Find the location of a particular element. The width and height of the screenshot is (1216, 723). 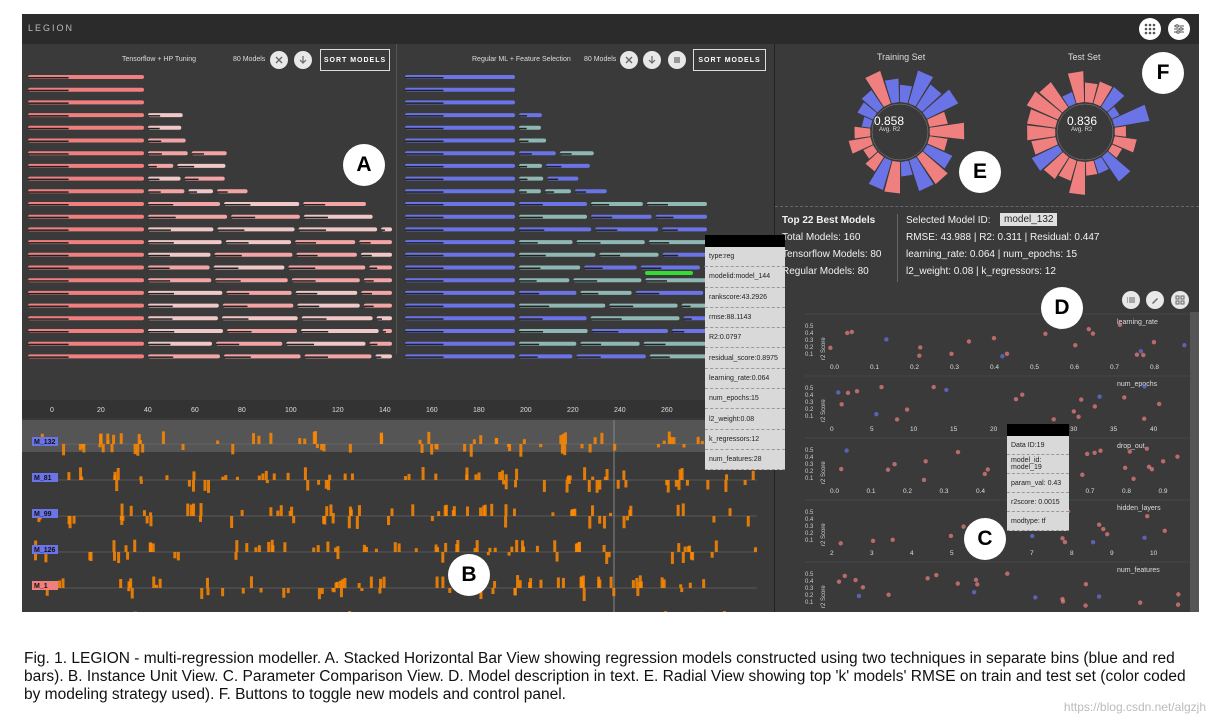

instance-axis-tick: 260 is located at coordinates (667, 410).